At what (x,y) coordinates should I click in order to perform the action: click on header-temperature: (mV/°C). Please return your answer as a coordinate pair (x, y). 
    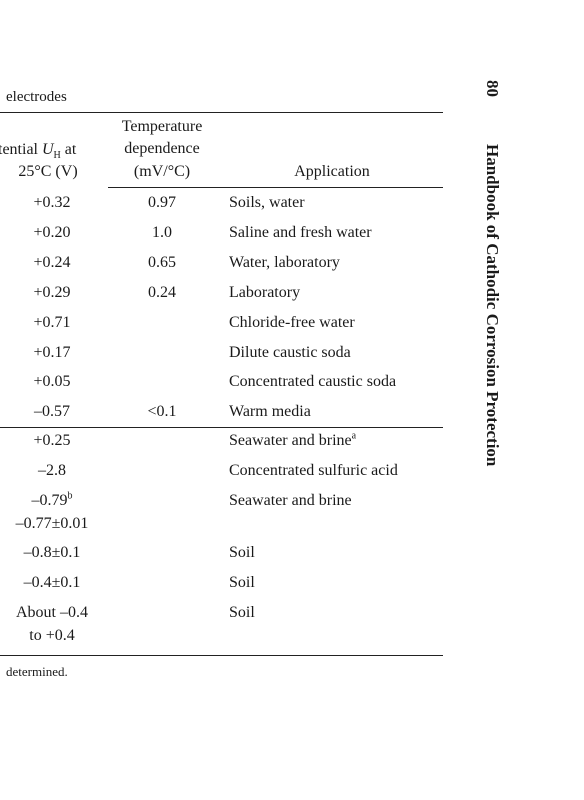
    Looking at the image, I should click on (162, 171).